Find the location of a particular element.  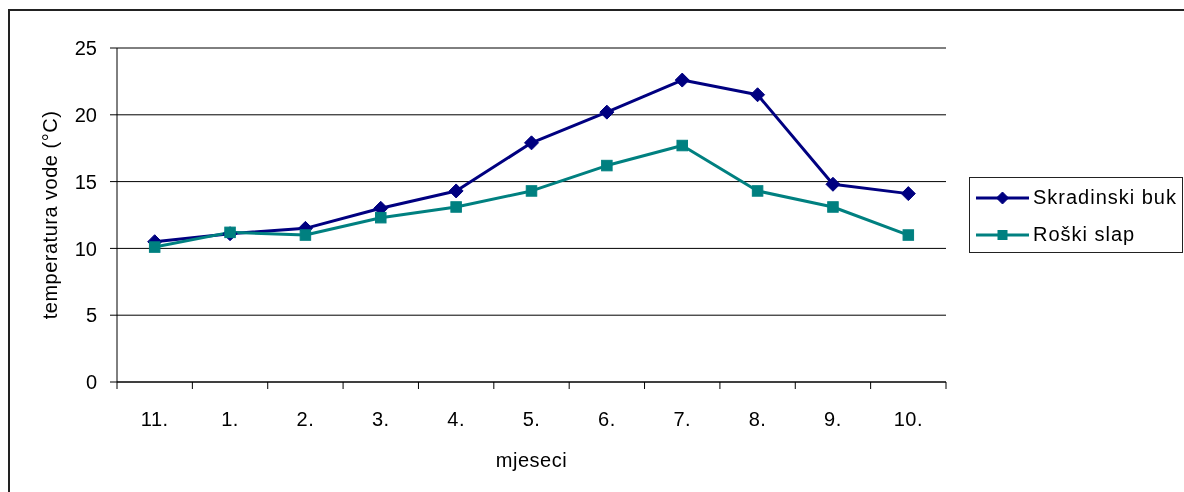

x-tick-label: 11. is located at coordinates (154, 419).